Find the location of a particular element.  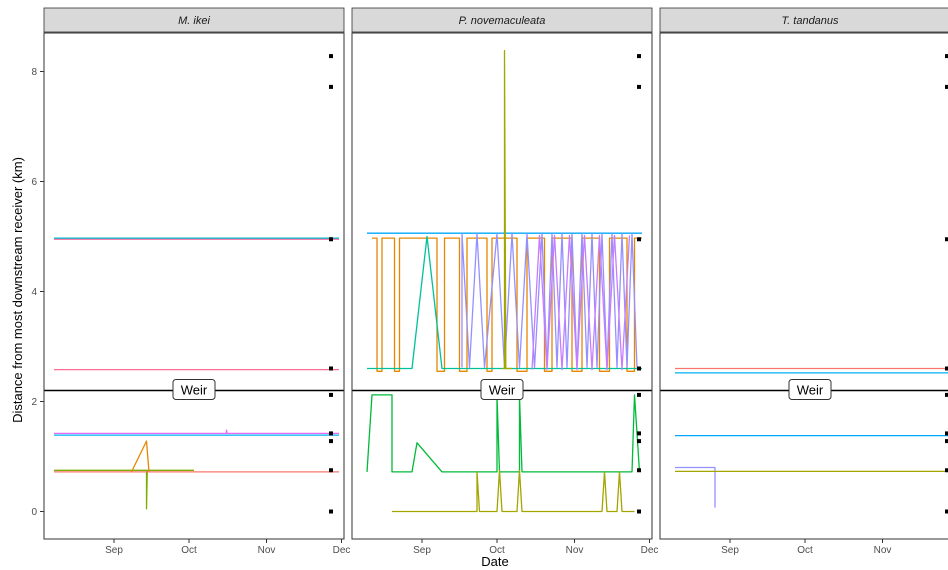

facet-strip-title: M. ikei is located at coordinates (194, 21).